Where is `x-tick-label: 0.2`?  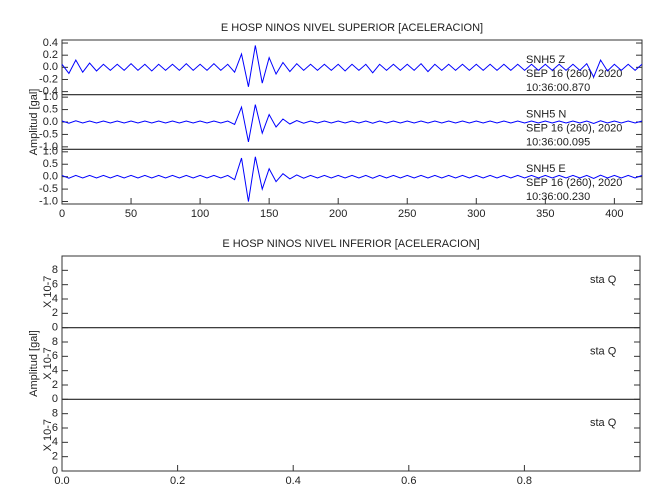
x-tick-label: 0.2 is located at coordinates (177, 481).